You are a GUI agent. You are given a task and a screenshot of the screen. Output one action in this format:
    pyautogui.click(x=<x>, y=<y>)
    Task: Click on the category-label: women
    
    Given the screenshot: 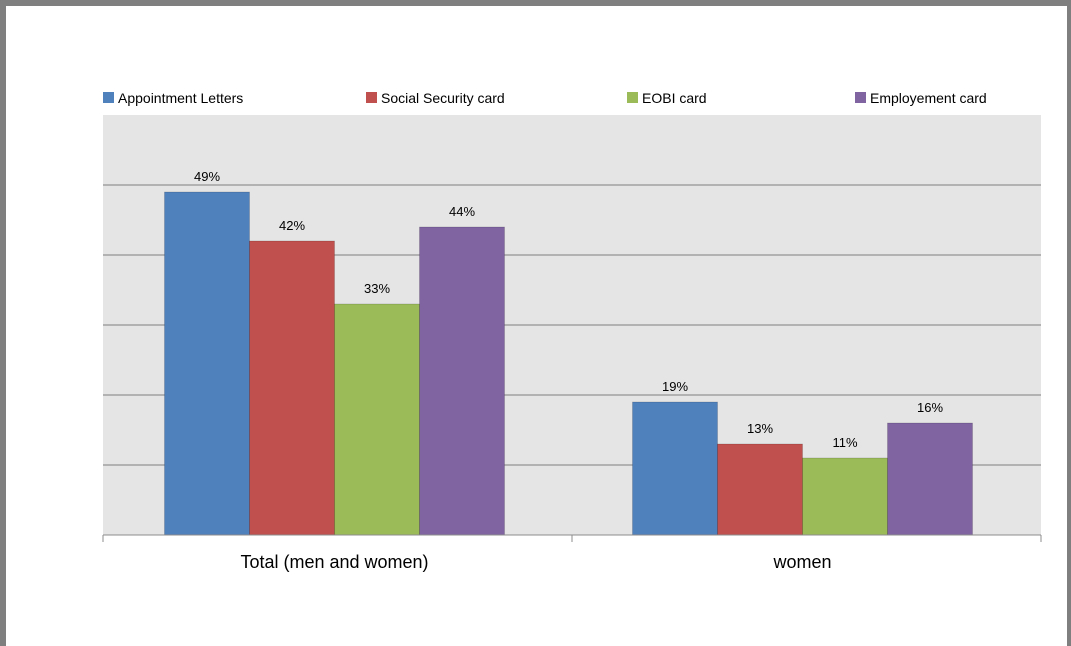 What is the action you would take?
    pyautogui.click(x=801, y=562)
    